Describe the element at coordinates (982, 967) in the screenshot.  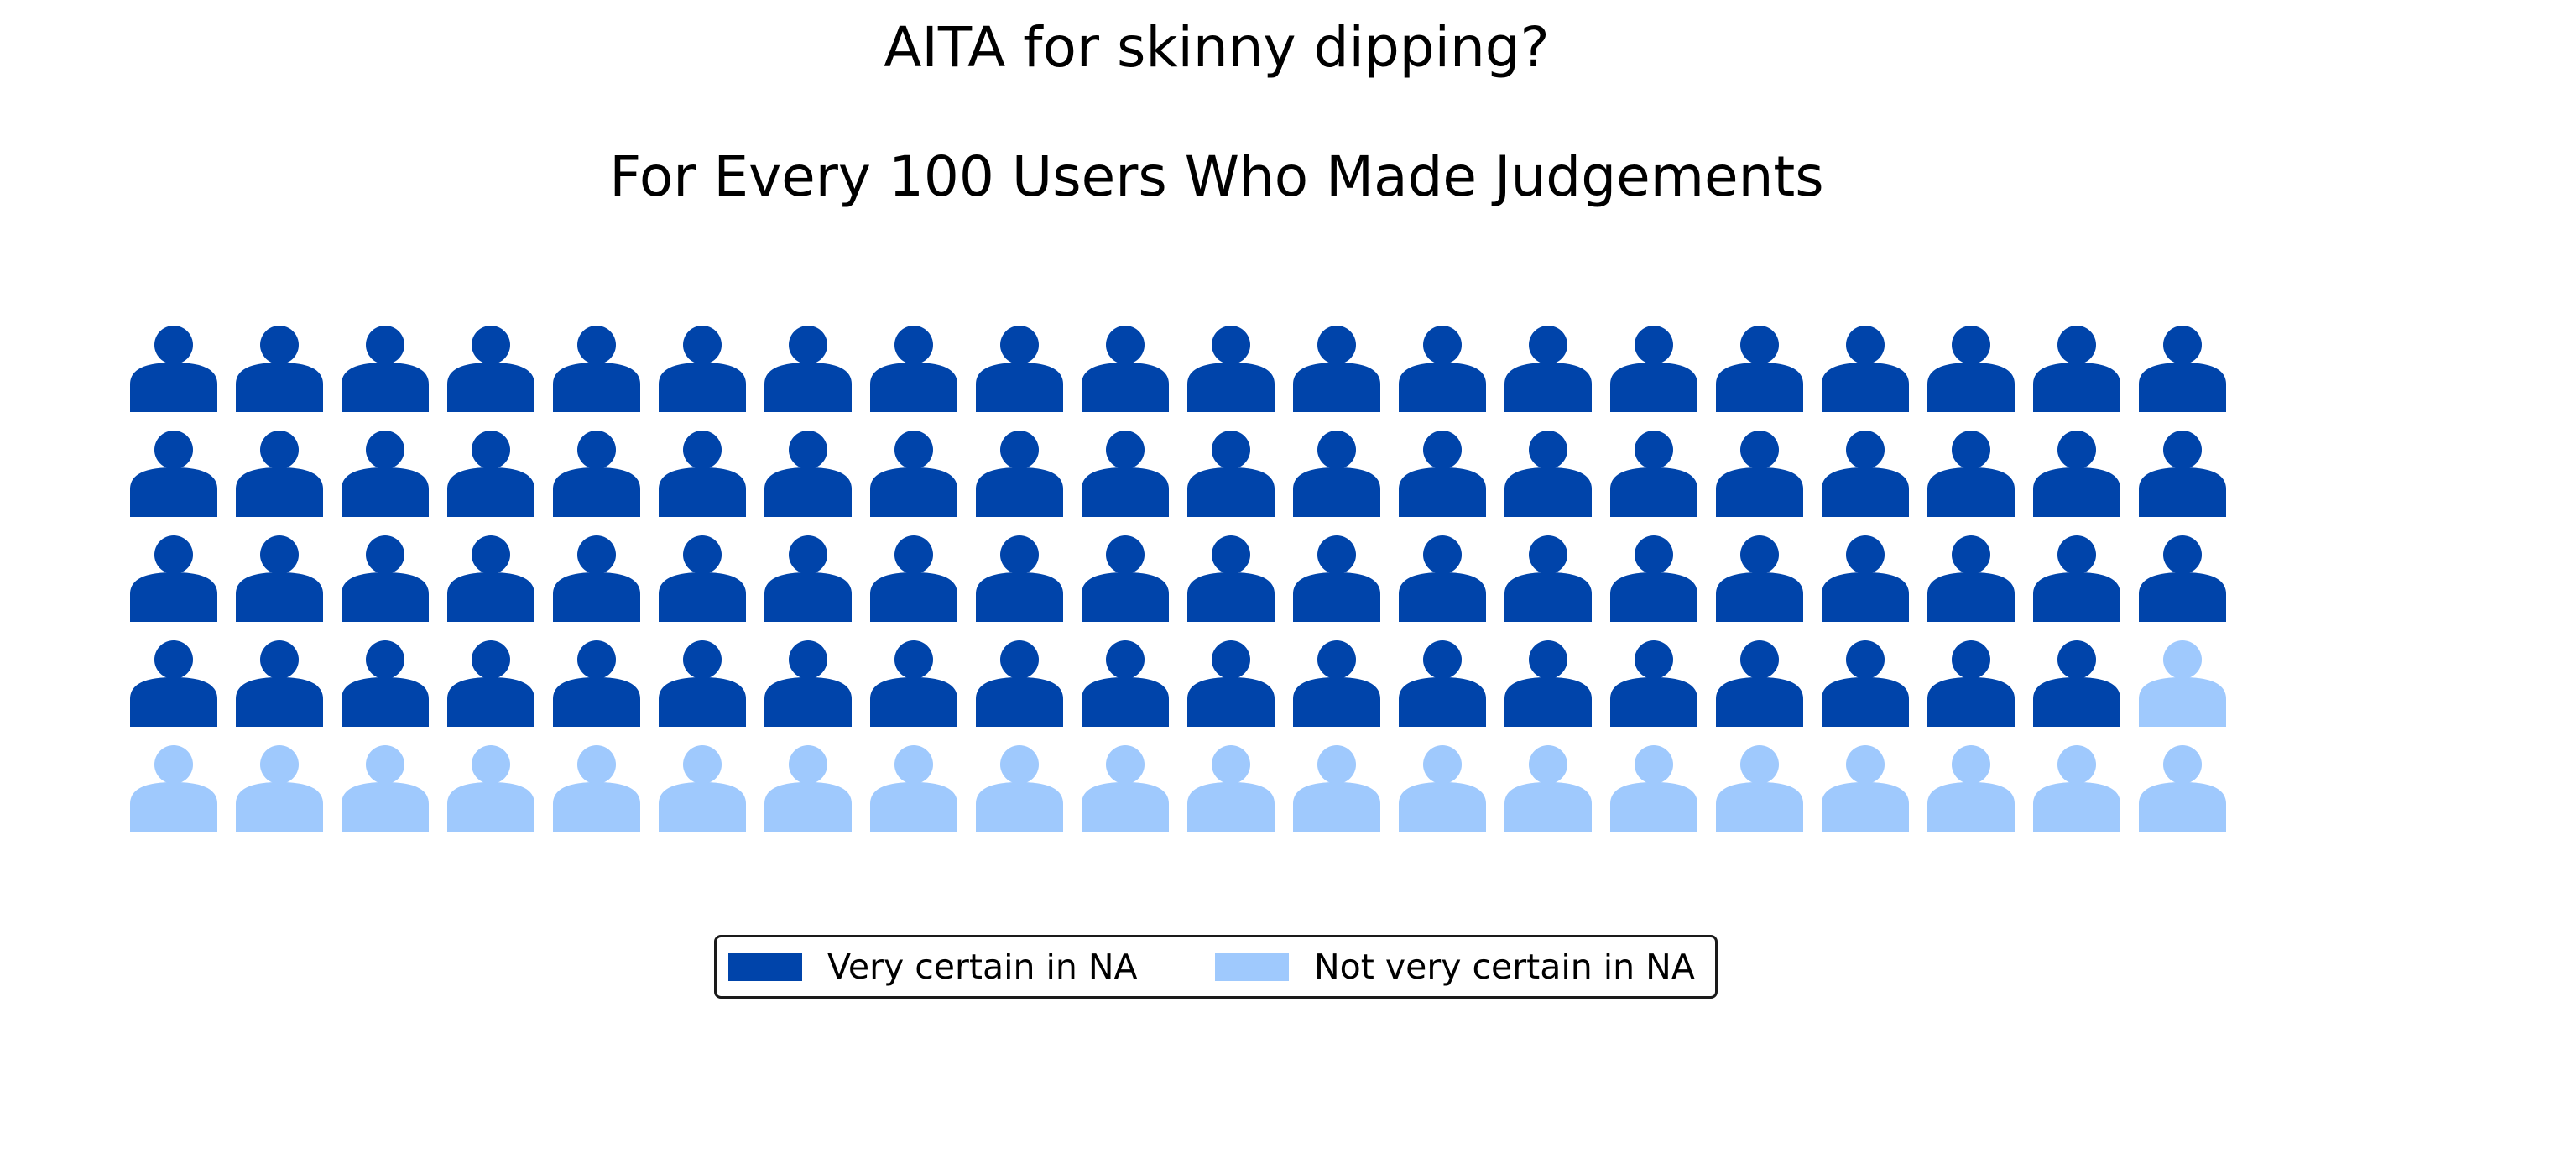
I see `legend-label-very-certain: Very certain in NA` at that location.